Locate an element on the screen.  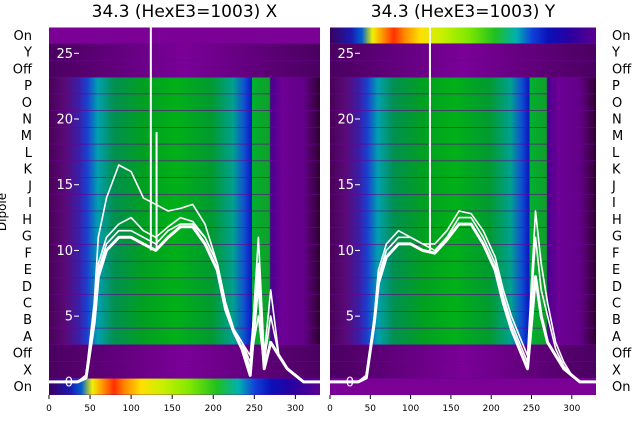
dipole-label-right-12: J is located at coordinates (613, 186).